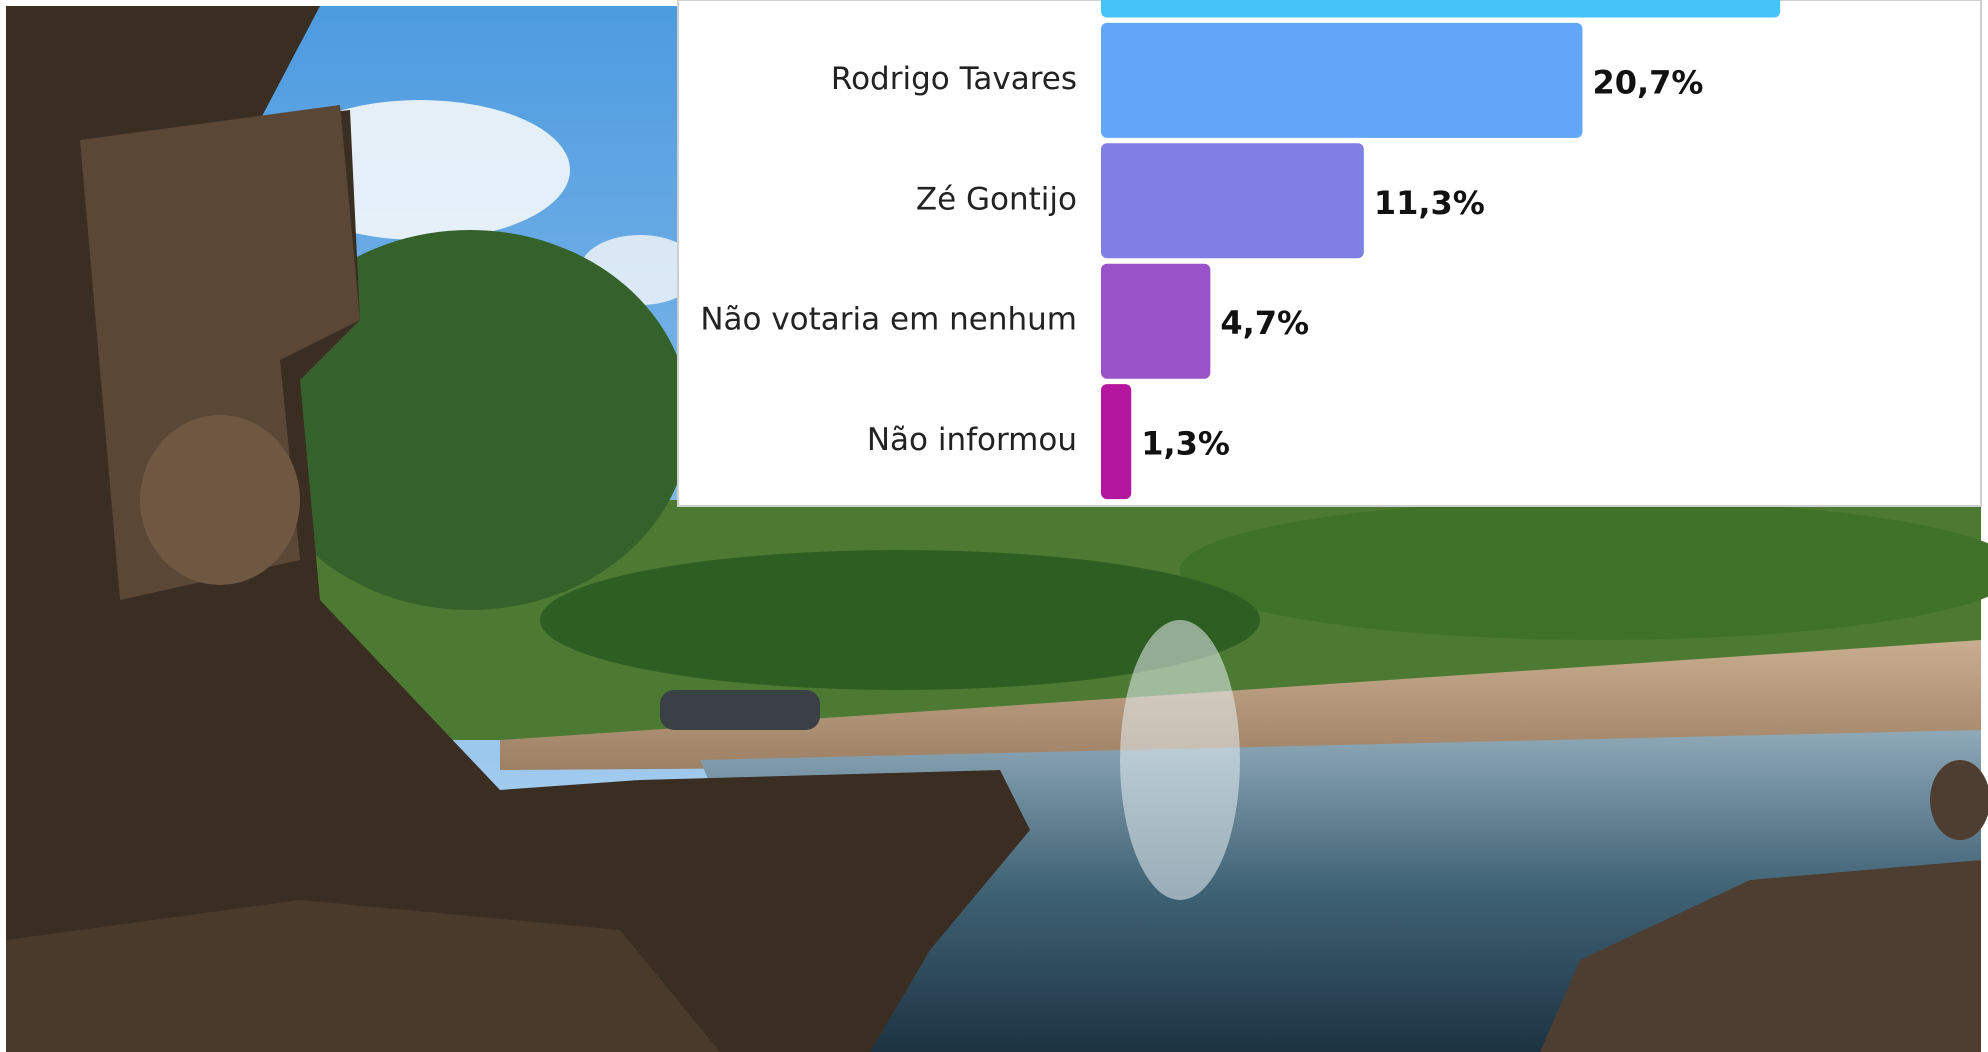 The height and width of the screenshot is (1052, 1988). Describe the element at coordinates (1185, 444) in the screenshot. I see `value-label: 1,3%` at that location.